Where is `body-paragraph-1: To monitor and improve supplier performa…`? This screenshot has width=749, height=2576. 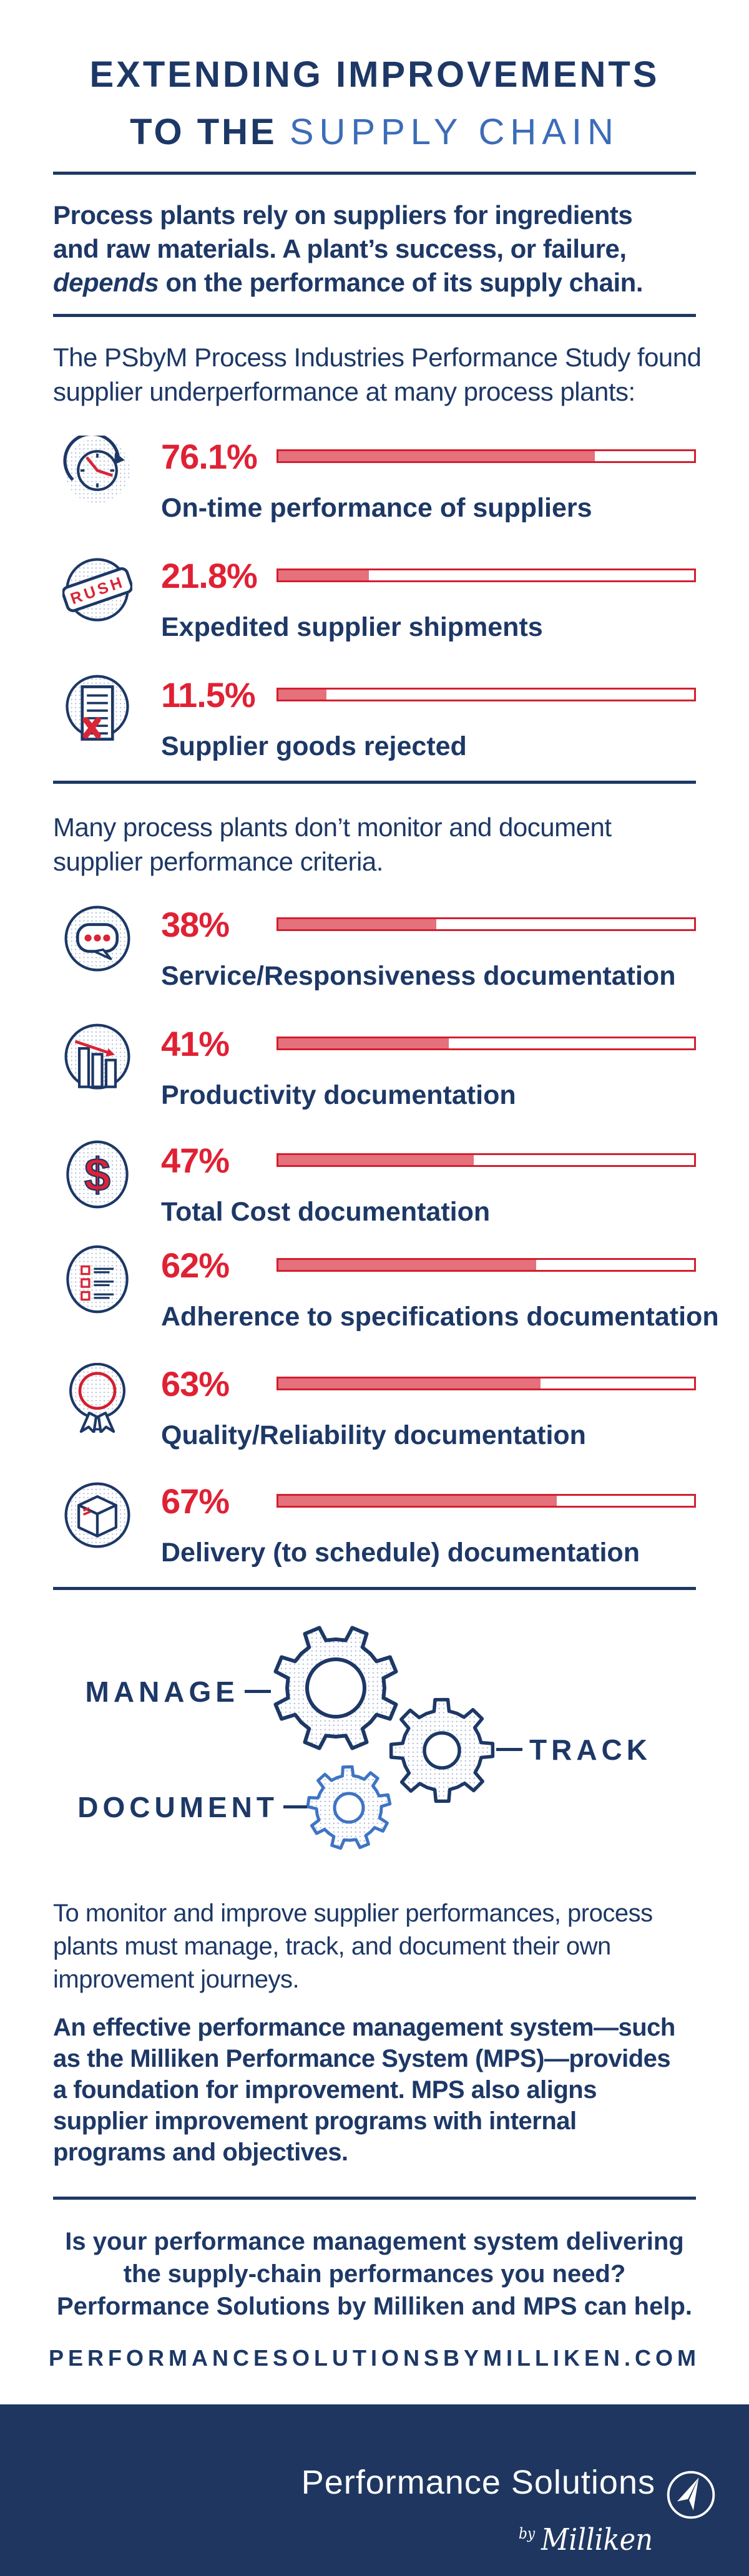
body-paragraph-1: To monitor and improve supplier performa… is located at coordinates (353, 1946).